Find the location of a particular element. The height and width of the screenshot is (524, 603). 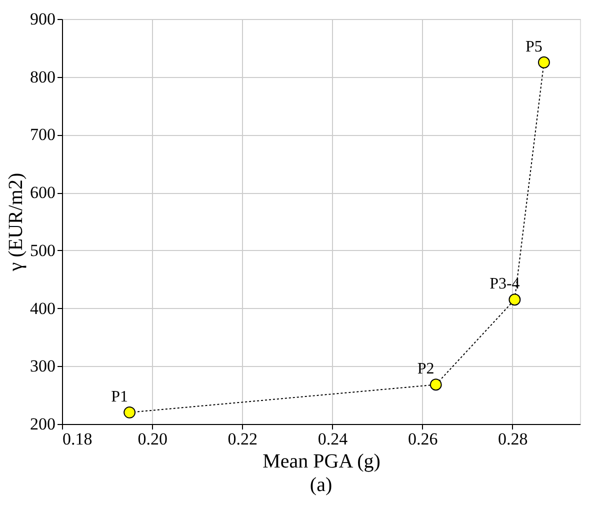

y-tick-label: 700 is located at coordinates (43, 134).